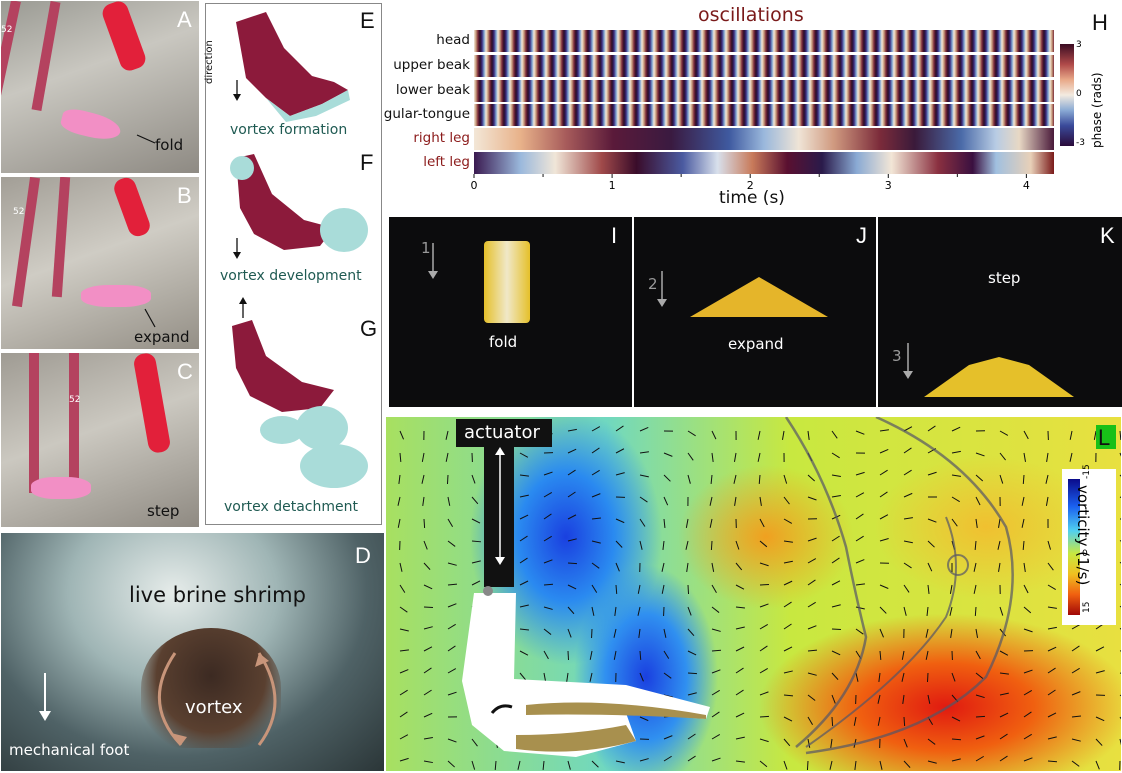  I want to click on flamingo-outline, so click(899, 586).